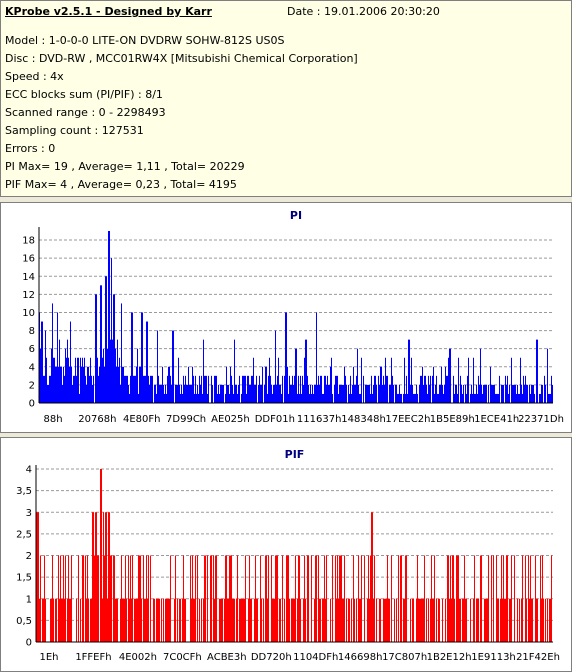 The height and width of the screenshot is (672, 572). What do you see at coordinates (449, 657) in the screenshot?
I see `pif-x-tick-label: 1B2E12h` at bounding box center [449, 657].